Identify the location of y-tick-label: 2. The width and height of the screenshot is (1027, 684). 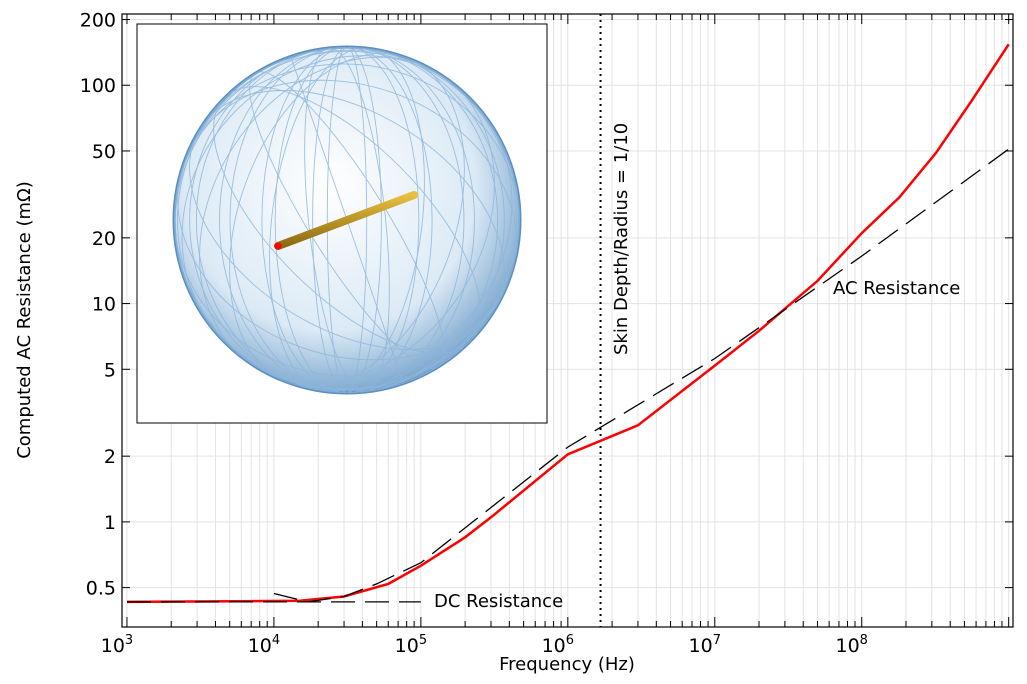
(110, 457).